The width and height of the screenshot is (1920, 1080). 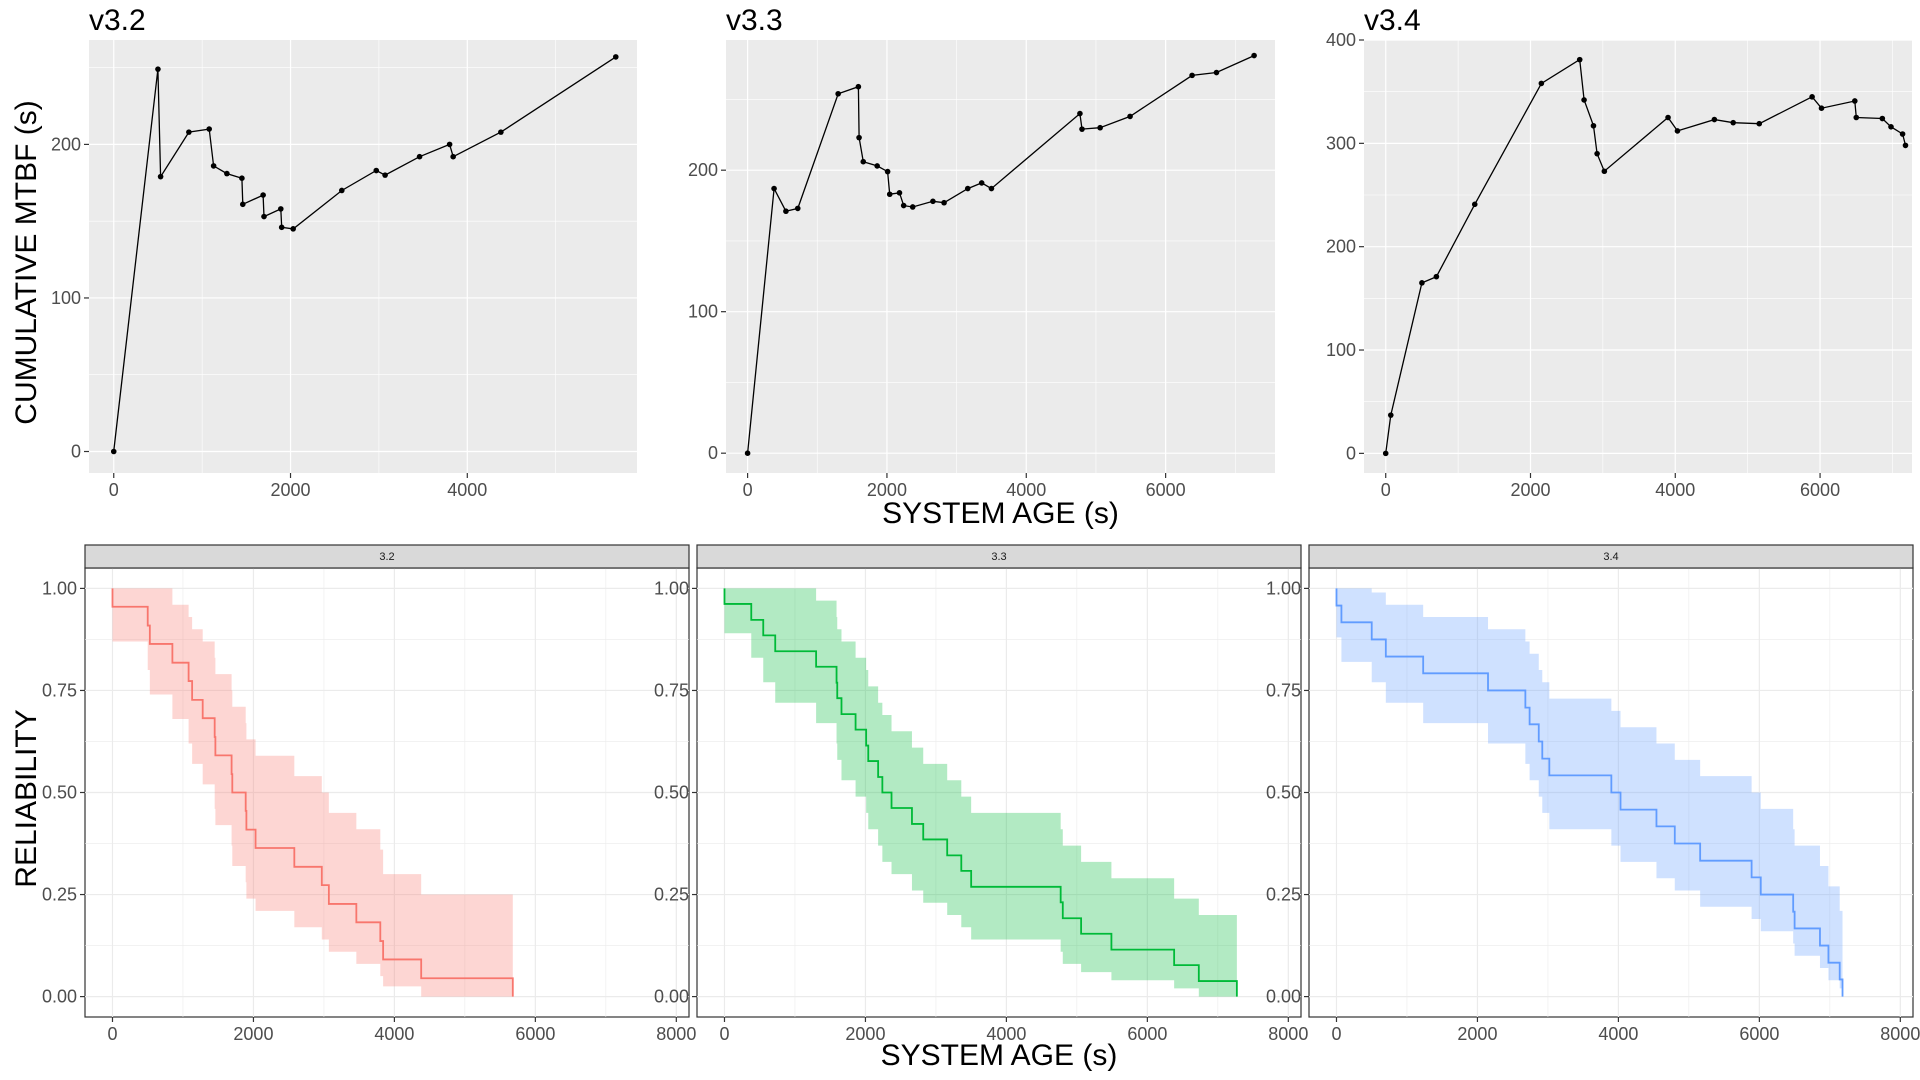 I want to click on facet-label: 3.4, so click(x=1610, y=557).